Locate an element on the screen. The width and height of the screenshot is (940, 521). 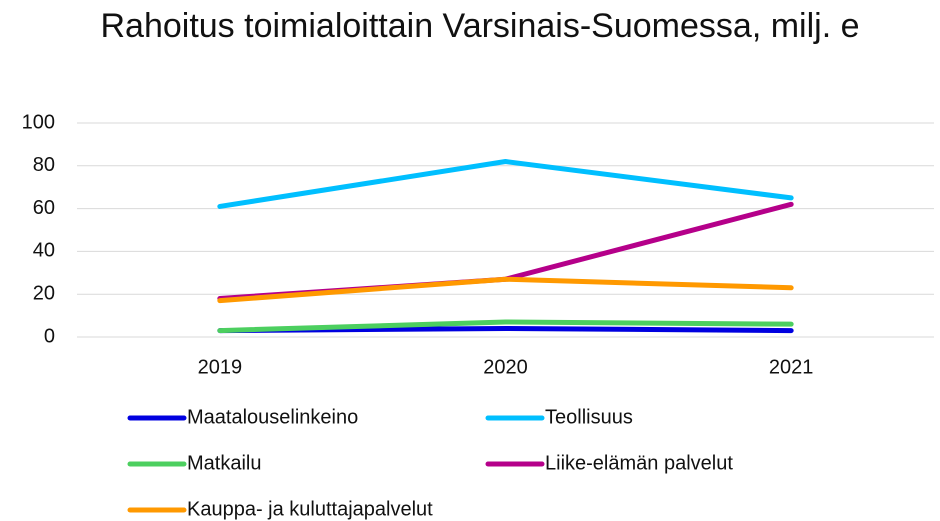
x-tick-label: 2020 is located at coordinates (505, 367).